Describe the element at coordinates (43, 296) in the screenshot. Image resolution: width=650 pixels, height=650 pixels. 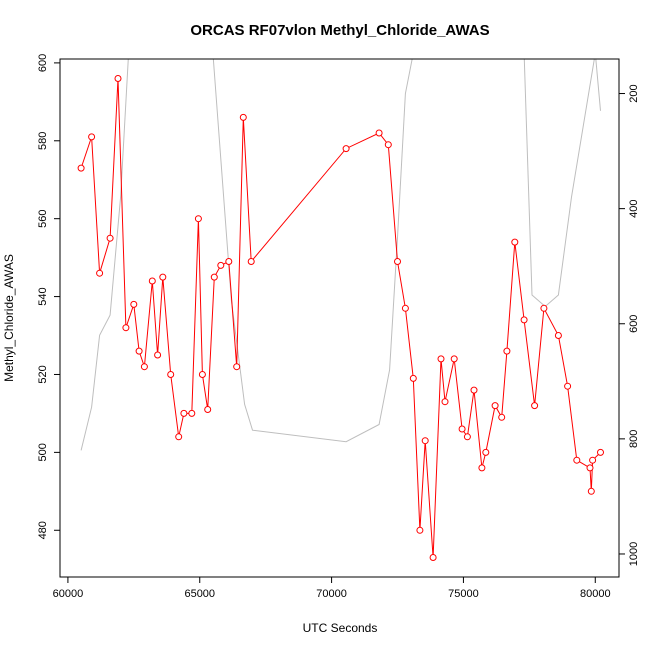
I see `y-tick-label: 540` at that location.